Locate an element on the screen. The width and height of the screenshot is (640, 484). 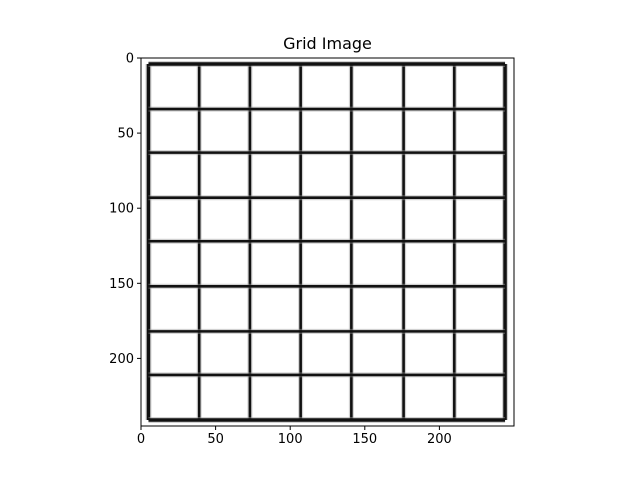
chart-title: Grid Image is located at coordinates (327, 43).